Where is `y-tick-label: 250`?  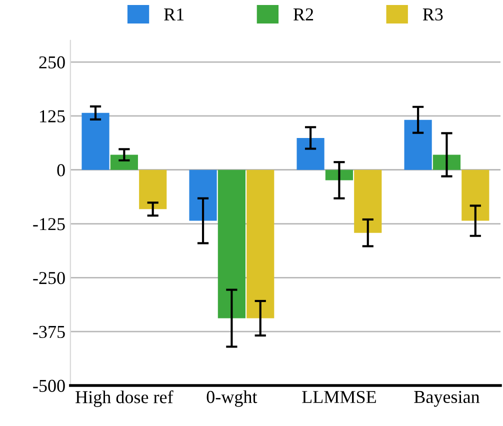 y-tick-label: 250 is located at coordinates (52, 62).